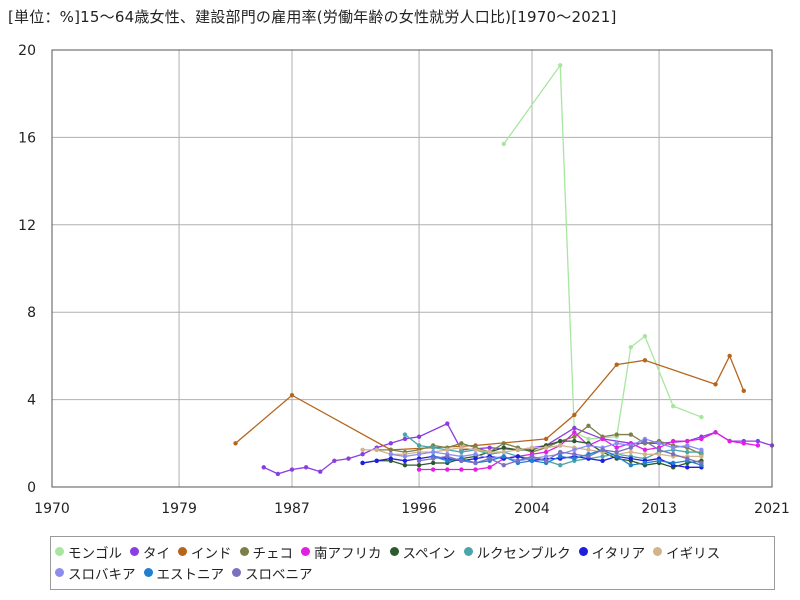 This screenshot has height=600, width=800. Describe the element at coordinates (279, 574) in the screenshot. I see `legend-label: スロベニア` at that location.